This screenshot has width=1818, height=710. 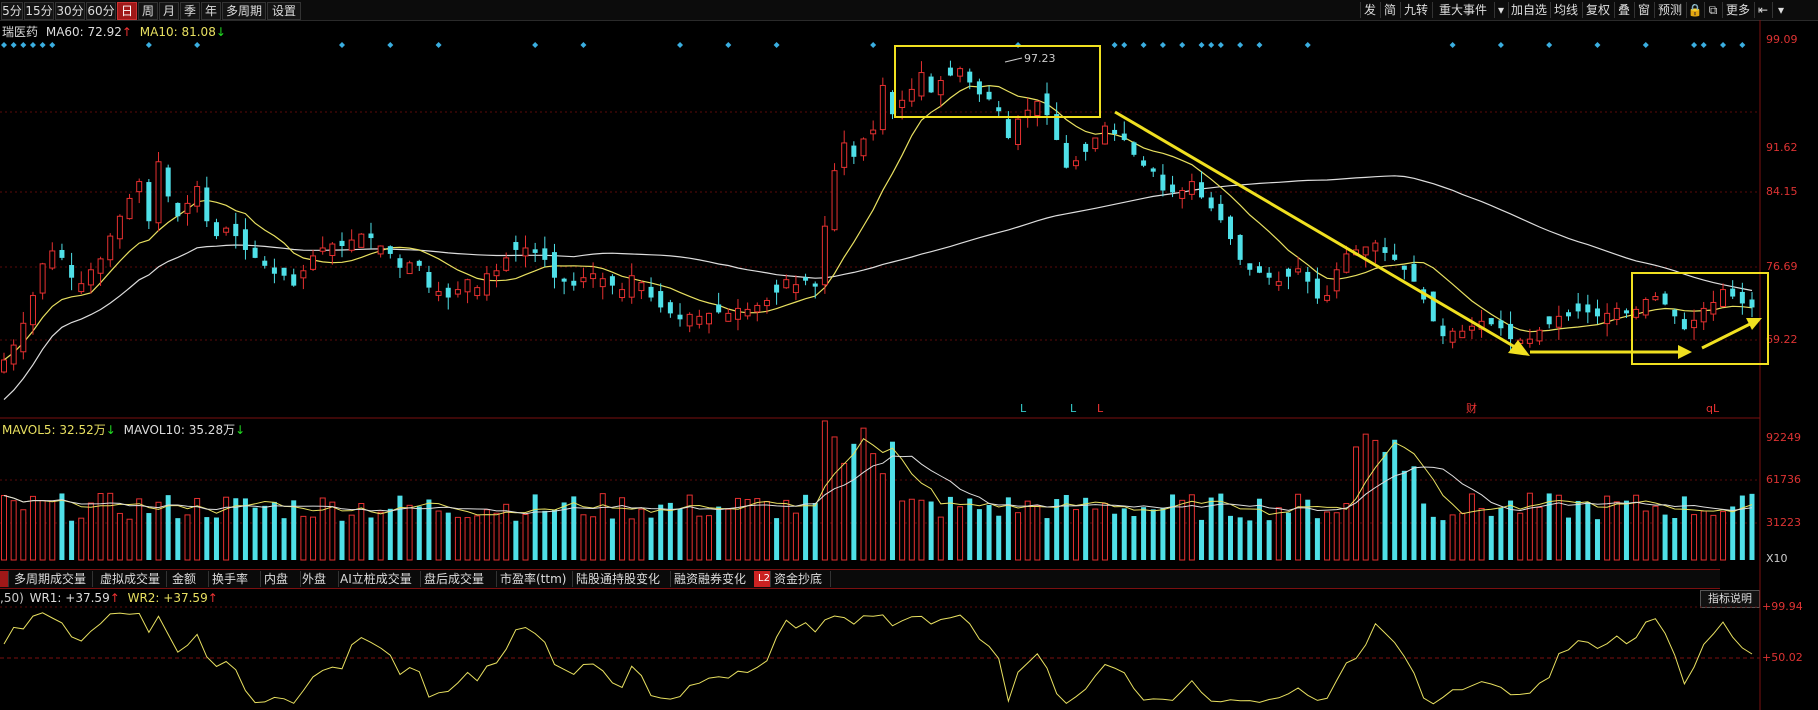 I want to click on lock-icon: 🔒, so click(x=1694, y=10).